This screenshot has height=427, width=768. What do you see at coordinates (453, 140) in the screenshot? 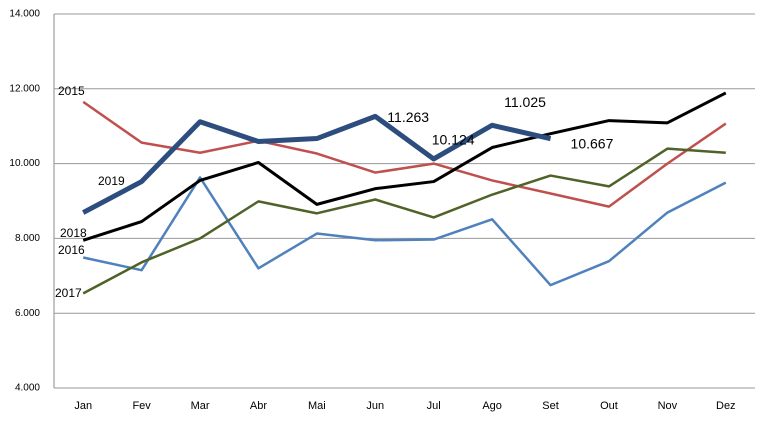
I see `value-label: 10.124` at bounding box center [453, 140].